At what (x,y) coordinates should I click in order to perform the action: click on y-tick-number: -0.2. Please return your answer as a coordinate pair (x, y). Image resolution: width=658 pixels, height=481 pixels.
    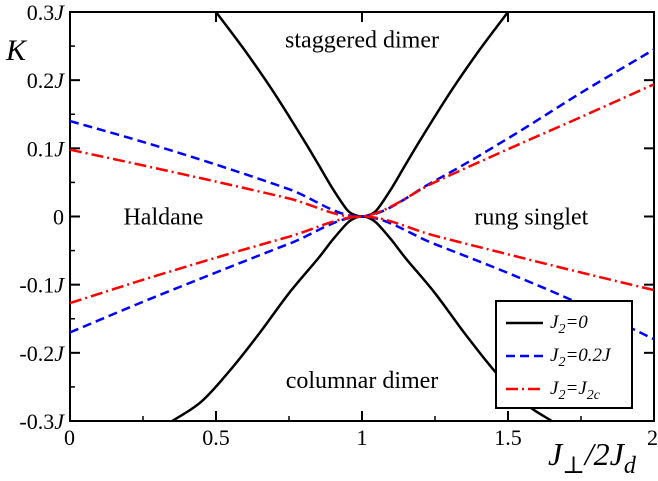
    Looking at the image, I should click on (36, 353).